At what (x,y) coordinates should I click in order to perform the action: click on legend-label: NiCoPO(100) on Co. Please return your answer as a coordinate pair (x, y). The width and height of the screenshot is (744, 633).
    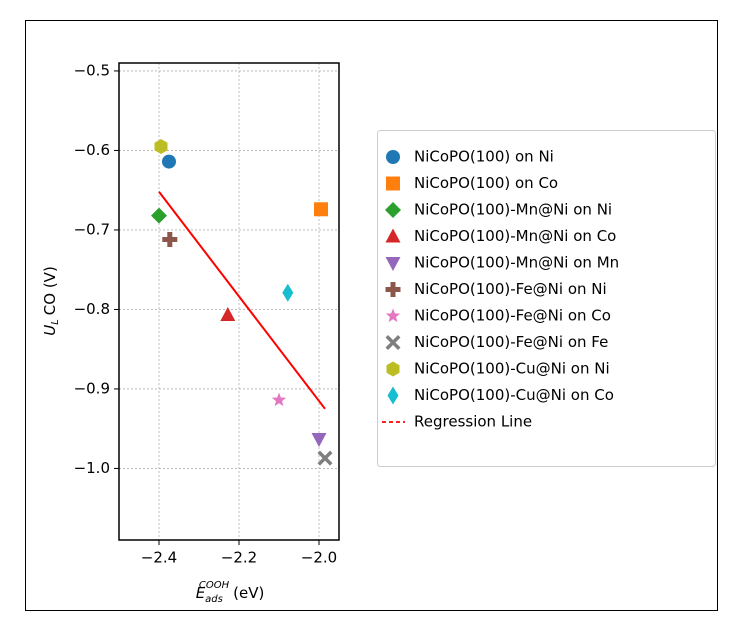
    Looking at the image, I should click on (486, 183).